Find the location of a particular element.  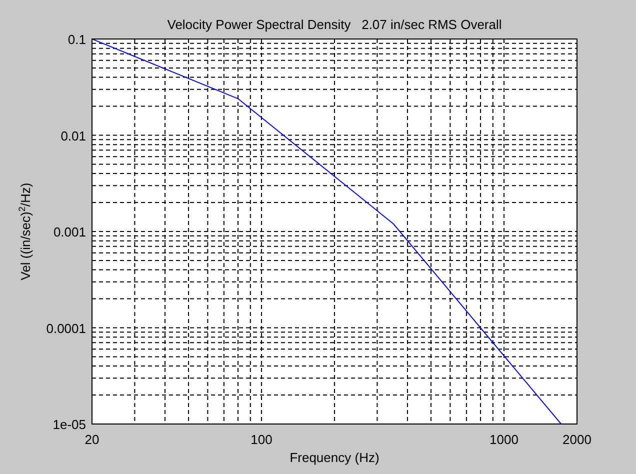

y-tick-label: 0.001 is located at coordinates (69, 232).